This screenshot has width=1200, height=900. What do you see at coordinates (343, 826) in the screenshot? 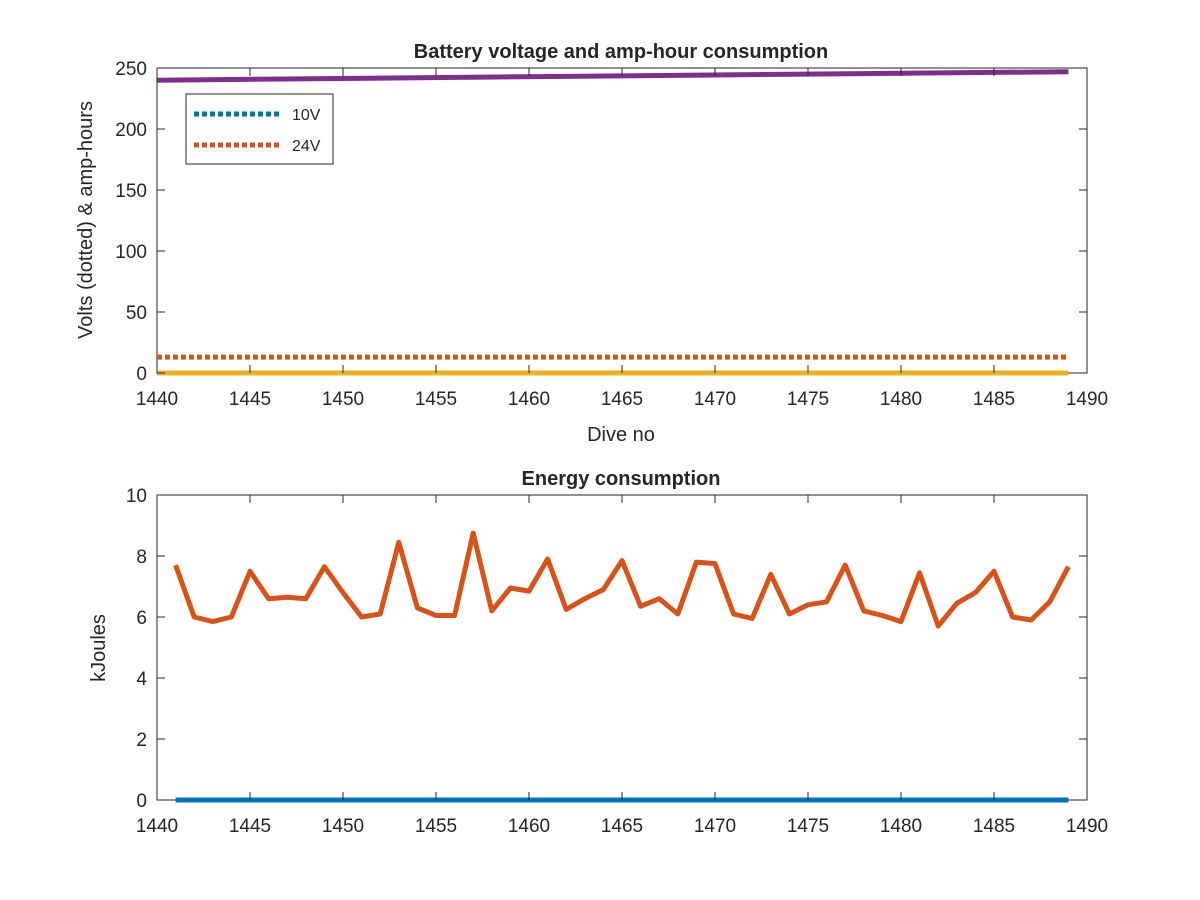
I see `energy-x-tick-label: 1450` at bounding box center [343, 826].